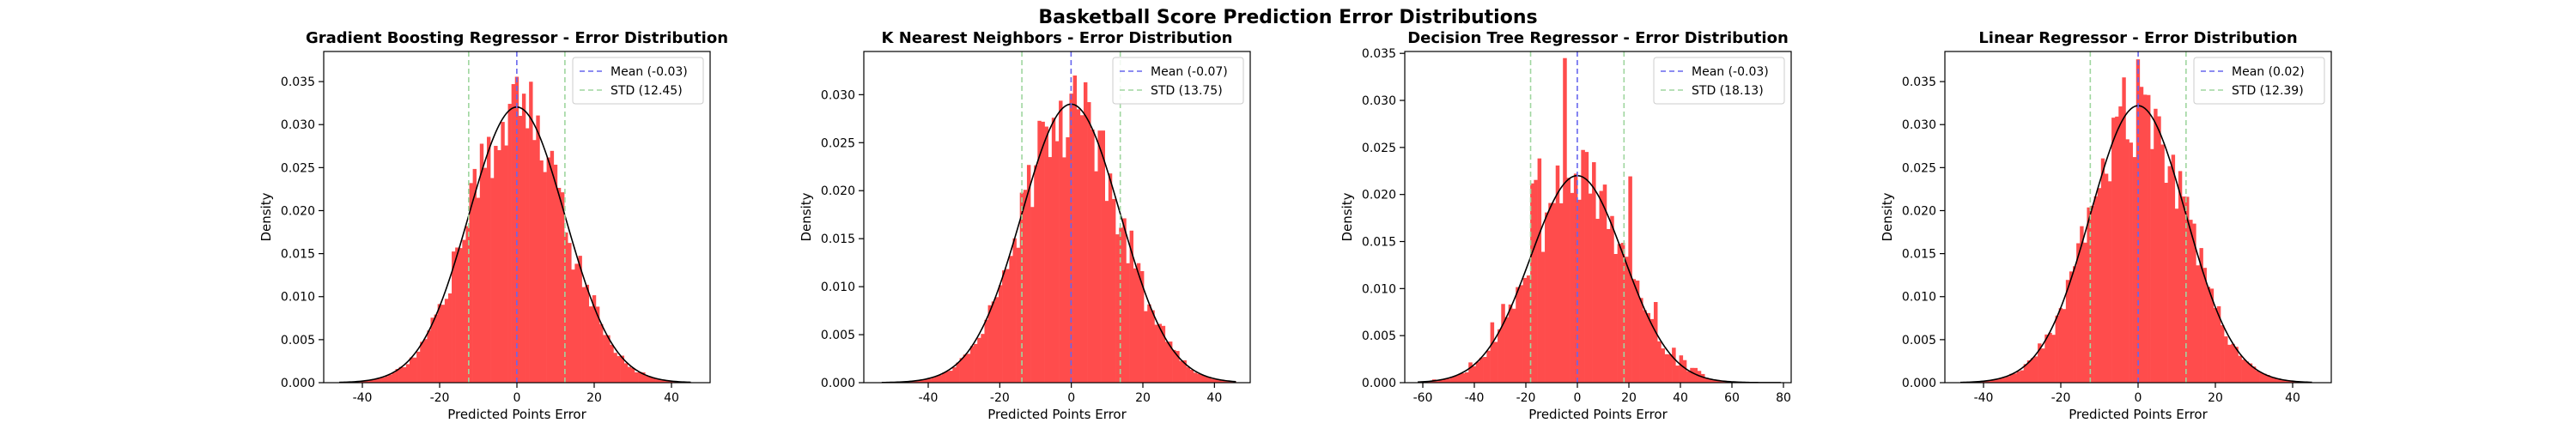 The height and width of the screenshot is (429, 2576). I want to click on axes-frame, so click(1598, 218).